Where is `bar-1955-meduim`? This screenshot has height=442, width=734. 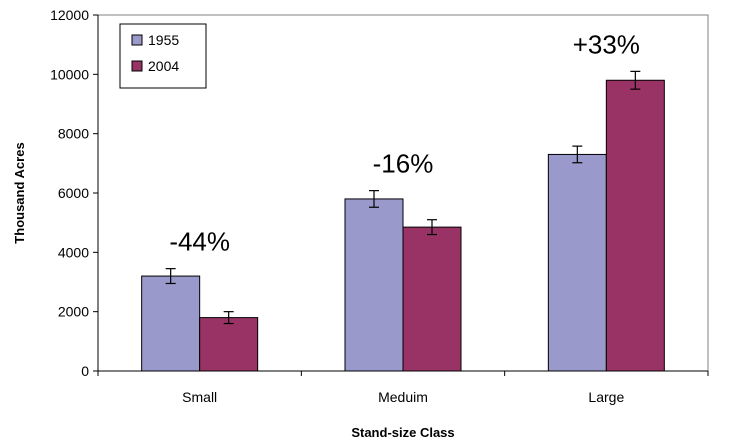
bar-1955-meduim is located at coordinates (374, 285).